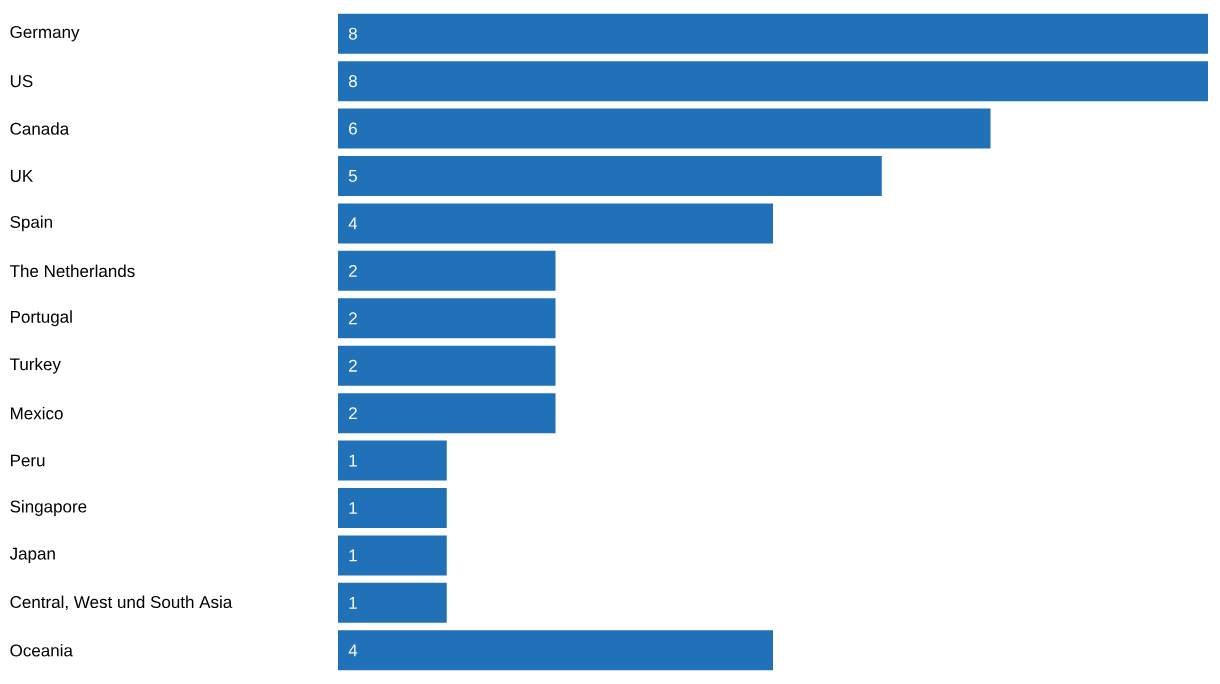 This screenshot has width=1220, height=684. What do you see at coordinates (28, 460) in the screenshot?
I see `y-tick-label: Peru` at bounding box center [28, 460].